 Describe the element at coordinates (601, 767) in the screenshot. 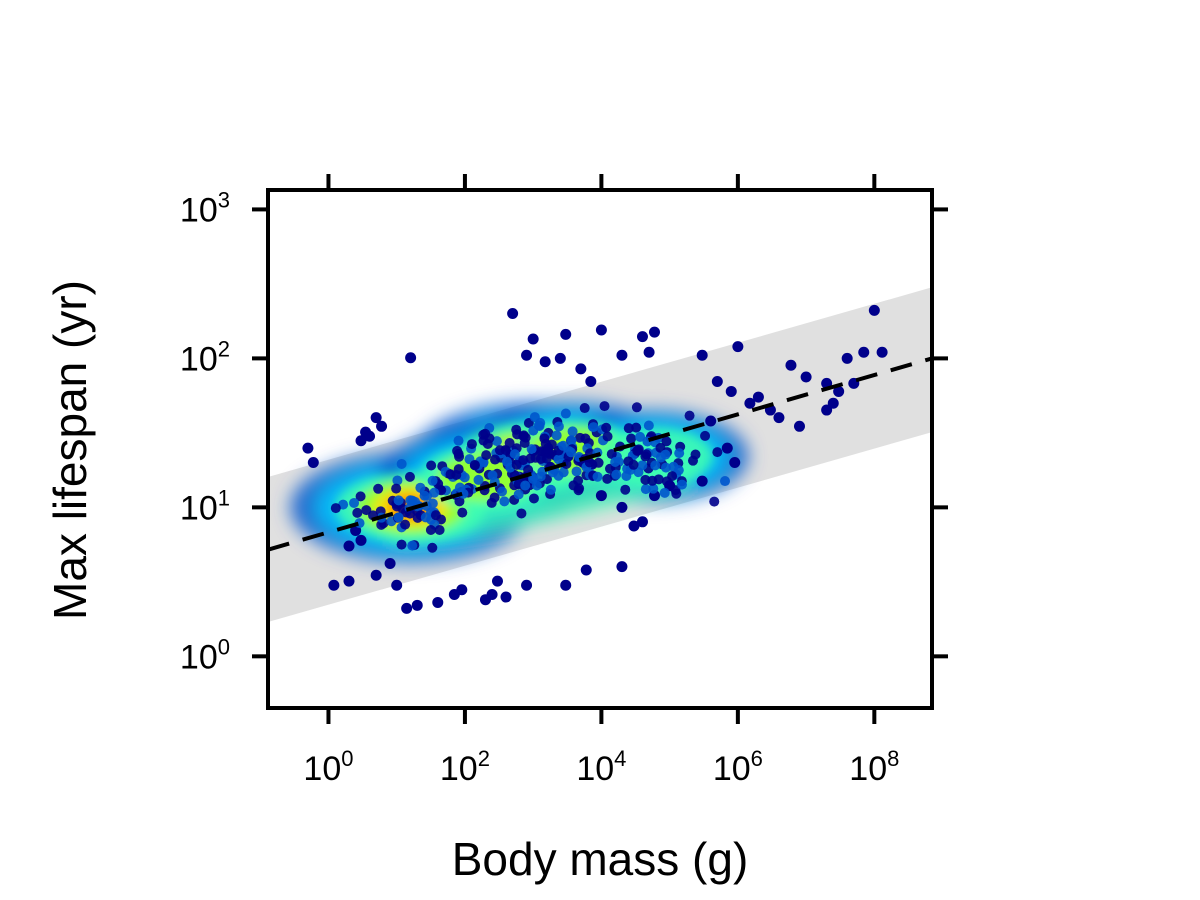

I see `x-tick-label: 104` at that location.